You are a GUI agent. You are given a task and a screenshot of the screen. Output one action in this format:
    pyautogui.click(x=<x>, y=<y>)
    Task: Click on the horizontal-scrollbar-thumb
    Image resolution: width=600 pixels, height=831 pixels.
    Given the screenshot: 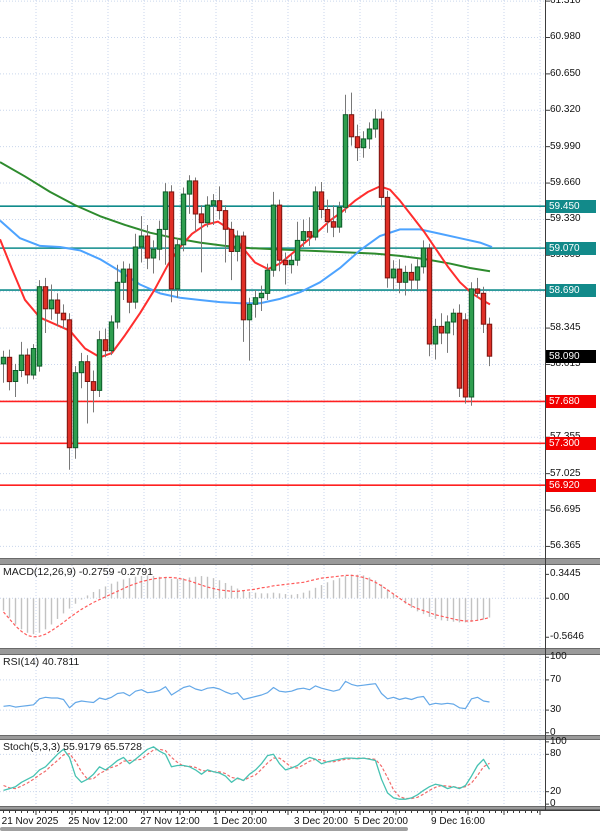 What is the action you would take?
    pyautogui.click(x=204, y=829)
    